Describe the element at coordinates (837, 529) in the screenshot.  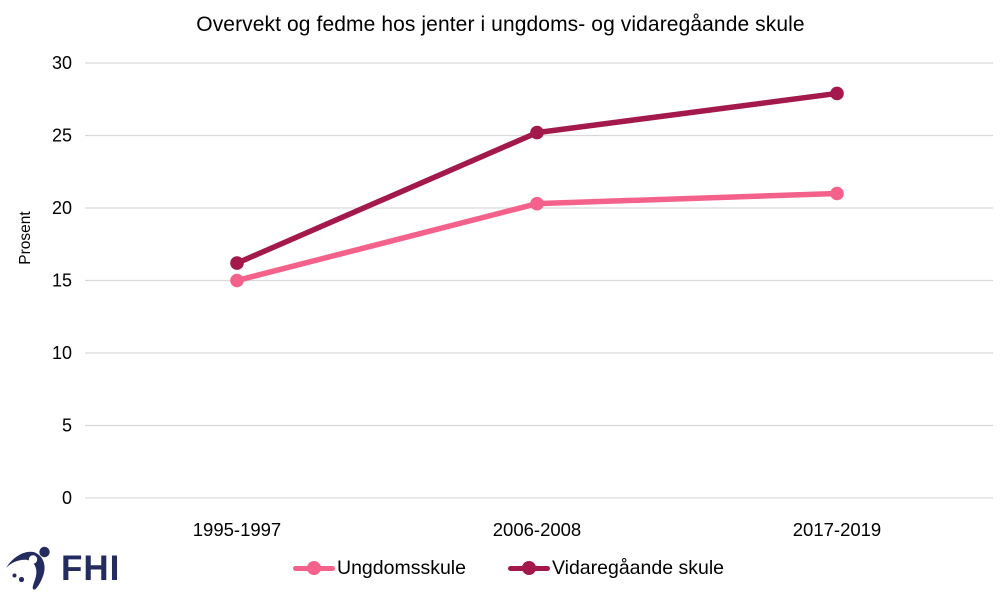
I see `x-tick-label: 2017-2019` at that location.